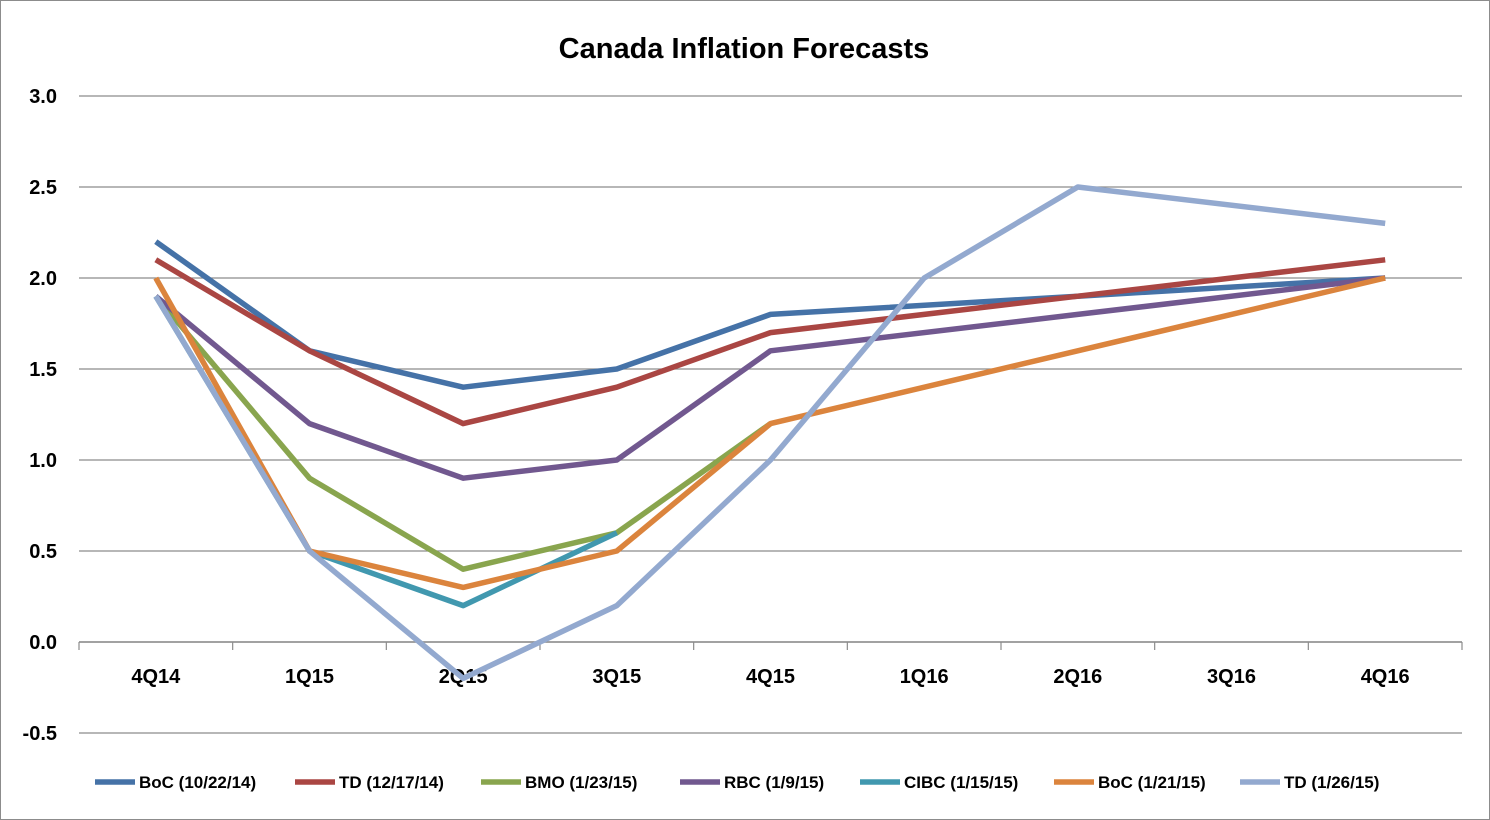 Image resolution: width=1490 pixels, height=820 pixels. Describe the element at coordinates (581, 782) in the screenshot. I see `legend-label: BMO (1/23/15)` at that location.